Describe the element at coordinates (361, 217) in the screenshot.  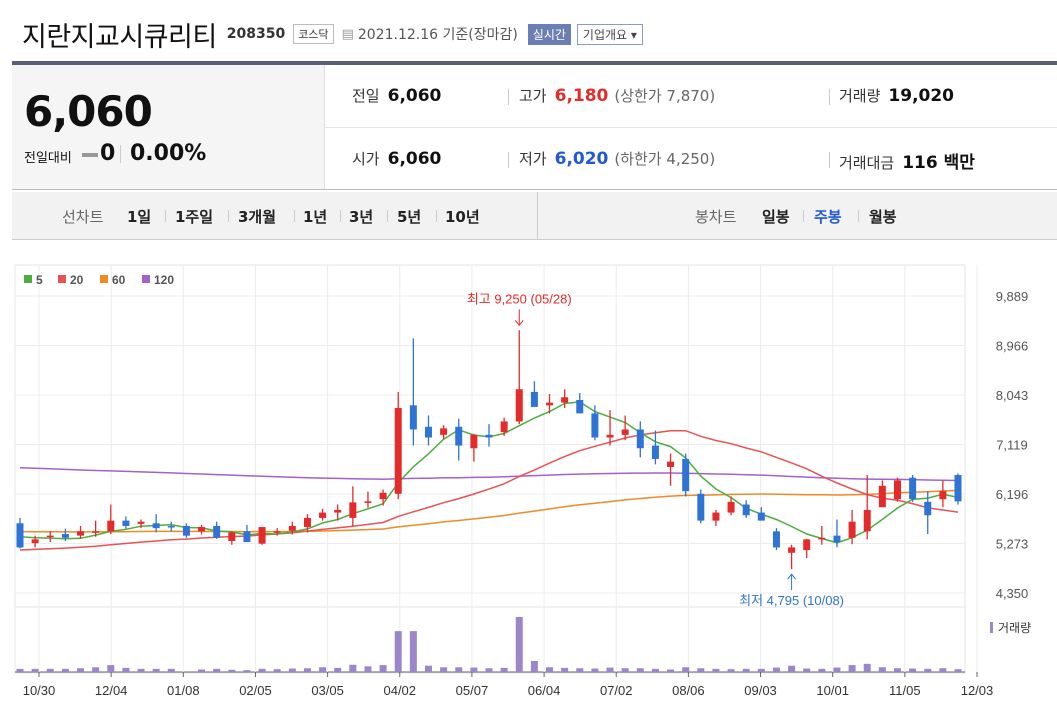
I see `range-3y: 3년` at that location.